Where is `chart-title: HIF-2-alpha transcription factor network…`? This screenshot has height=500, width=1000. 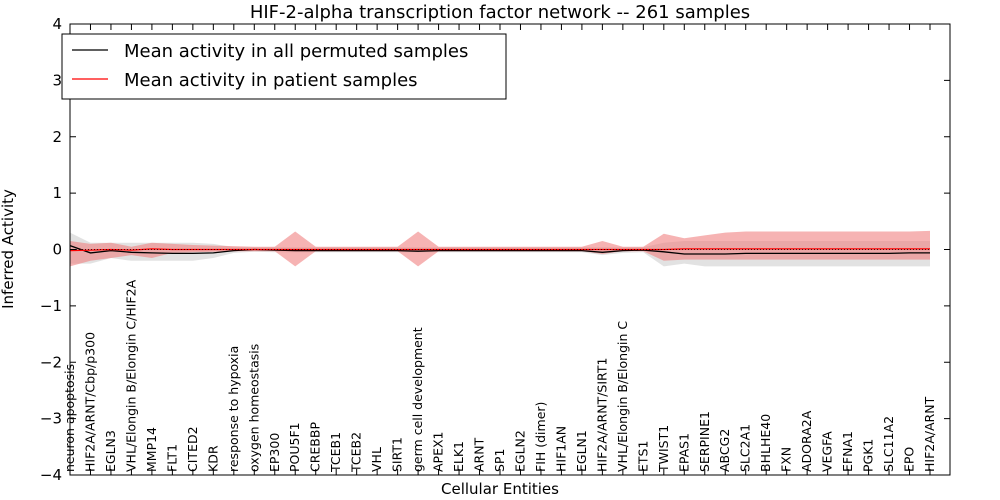
chart-title: HIF-2-alpha transcription factor network… is located at coordinates (500, 12).